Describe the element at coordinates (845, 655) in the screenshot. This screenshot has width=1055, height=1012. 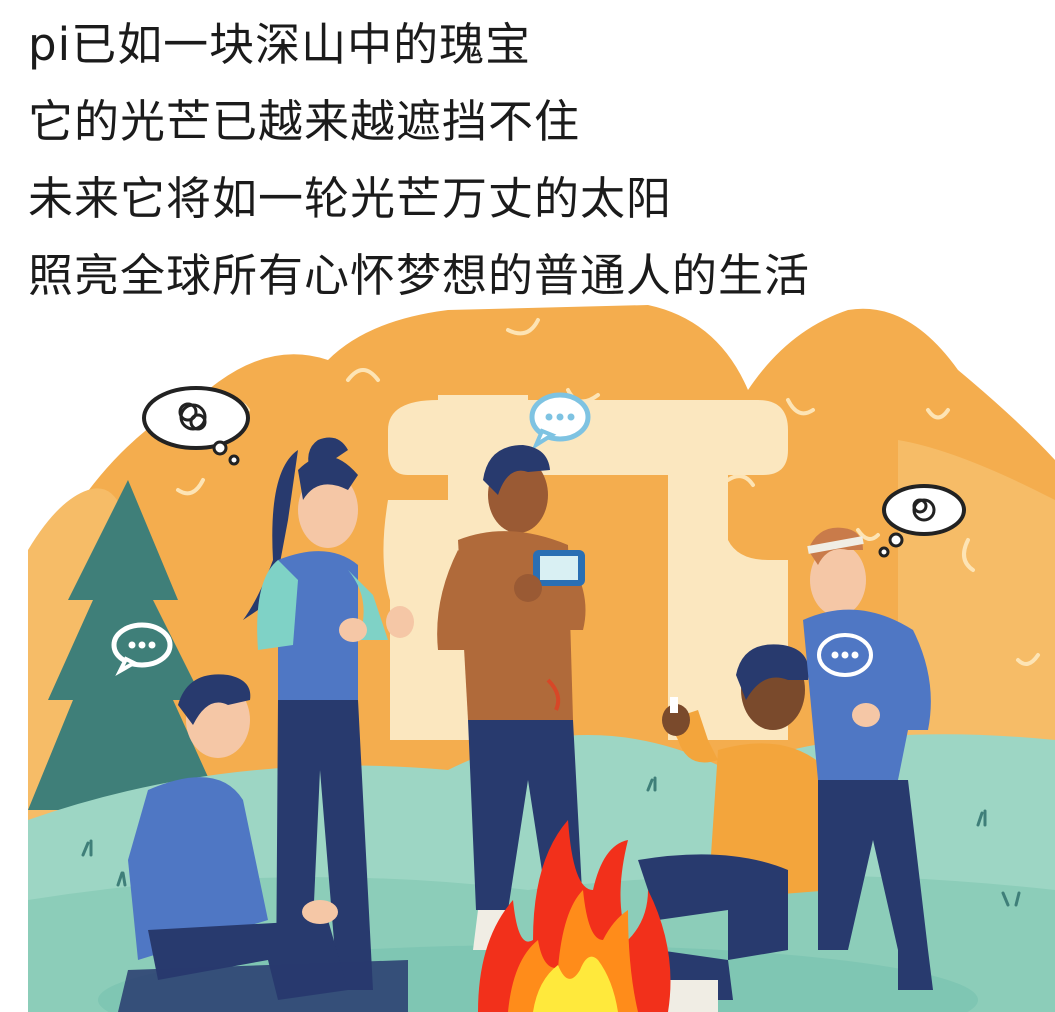
I see `chat-bubble-sweater-icon` at that location.